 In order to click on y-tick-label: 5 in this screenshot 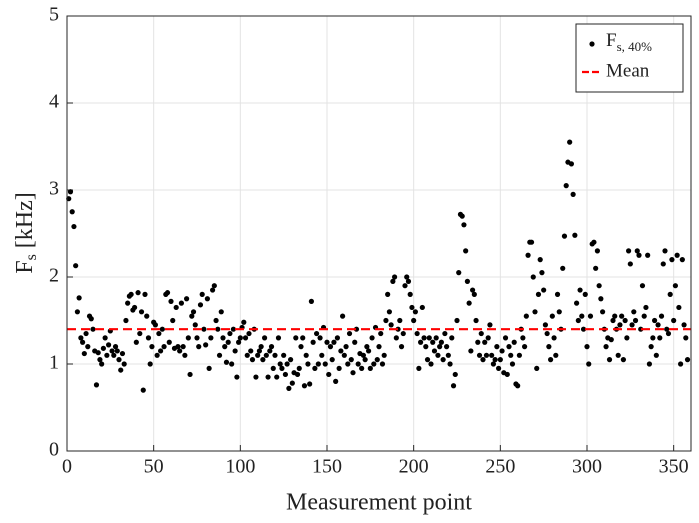, I will do `click(54, 15)`.